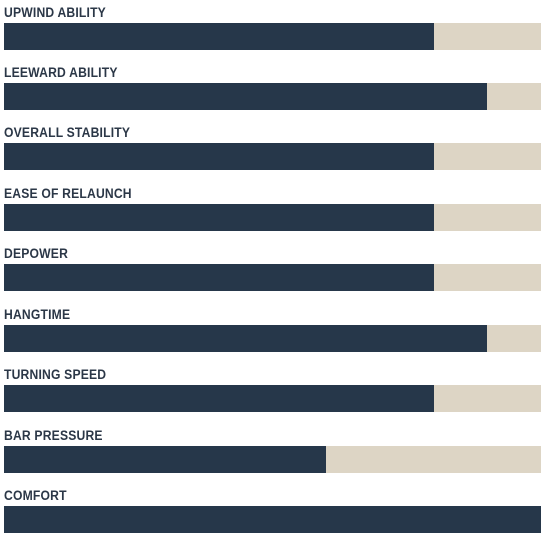  What do you see at coordinates (55, 12) in the screenshot?
I see `rating-label: UPWIND ABILITY` at bounding box center [55, 12].